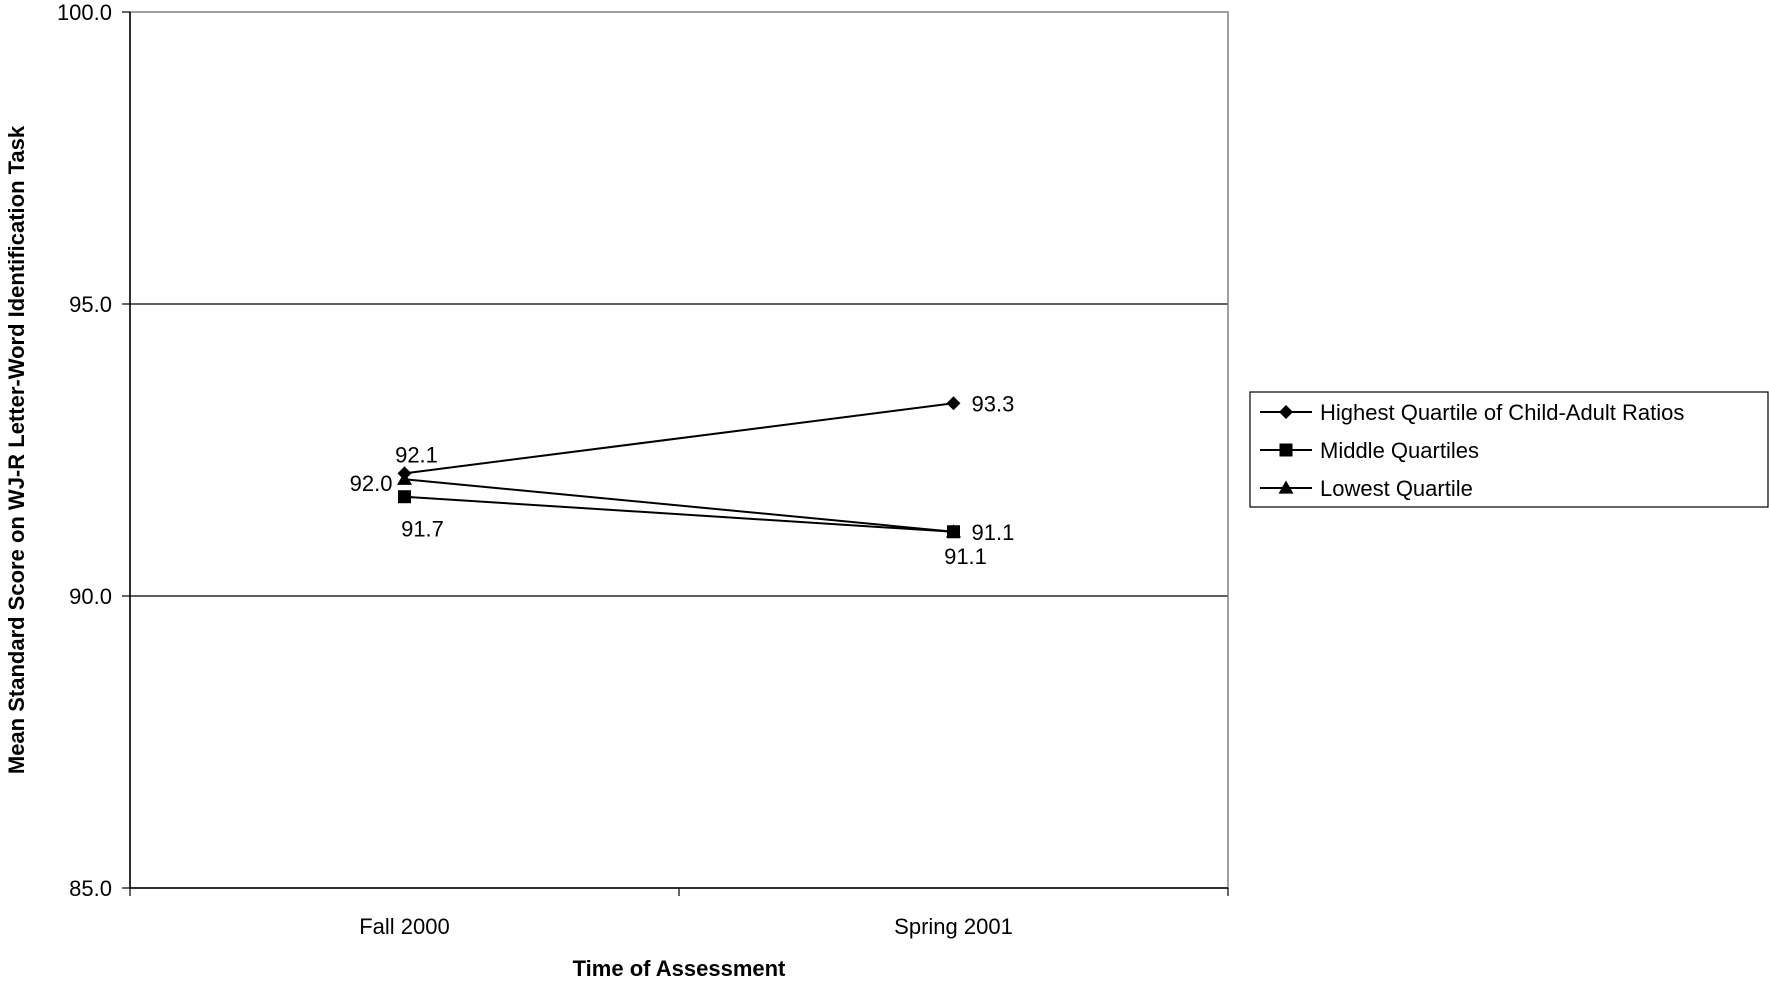 The height and width of the screenshot is (982, 1769). What do you see at coordinates (1396, 488) in the screenshot?
I see `legend-label: Lowest Quartile` at bounding box center [1396, 488].